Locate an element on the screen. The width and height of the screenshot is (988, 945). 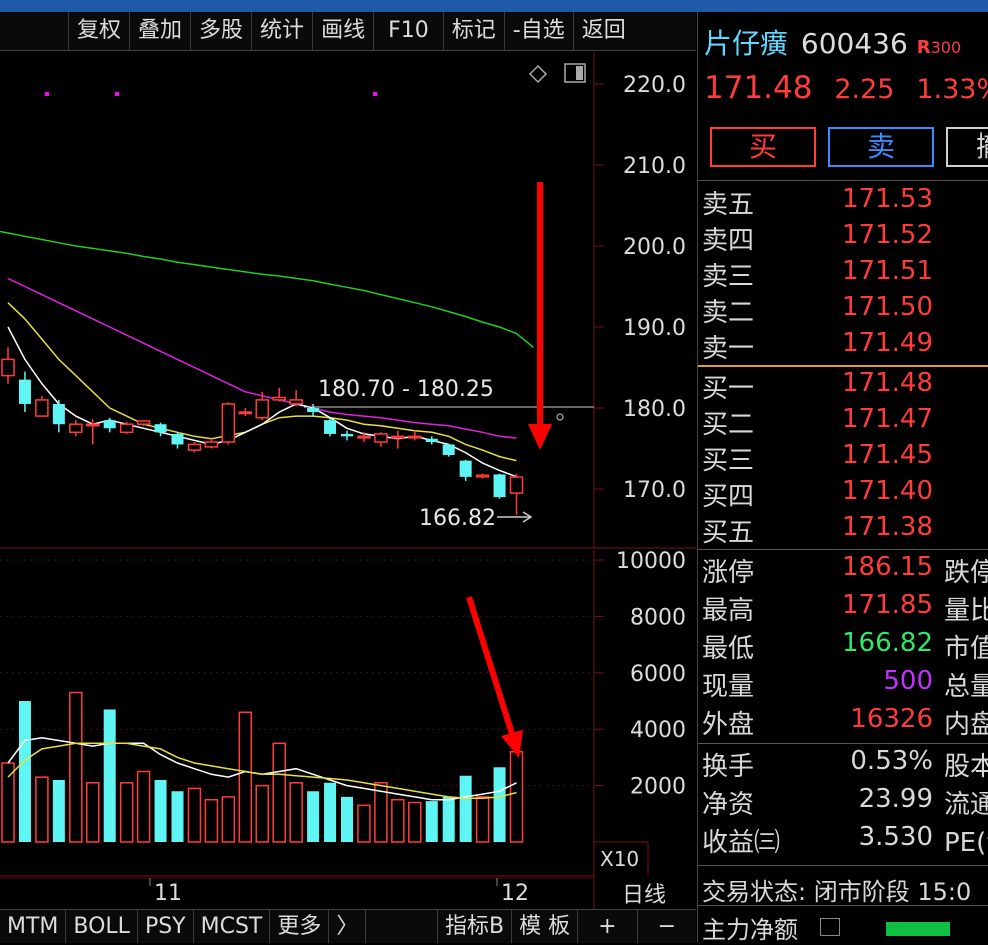
indicator-tab-mtm: MTM is located at coordinates (33, 926).